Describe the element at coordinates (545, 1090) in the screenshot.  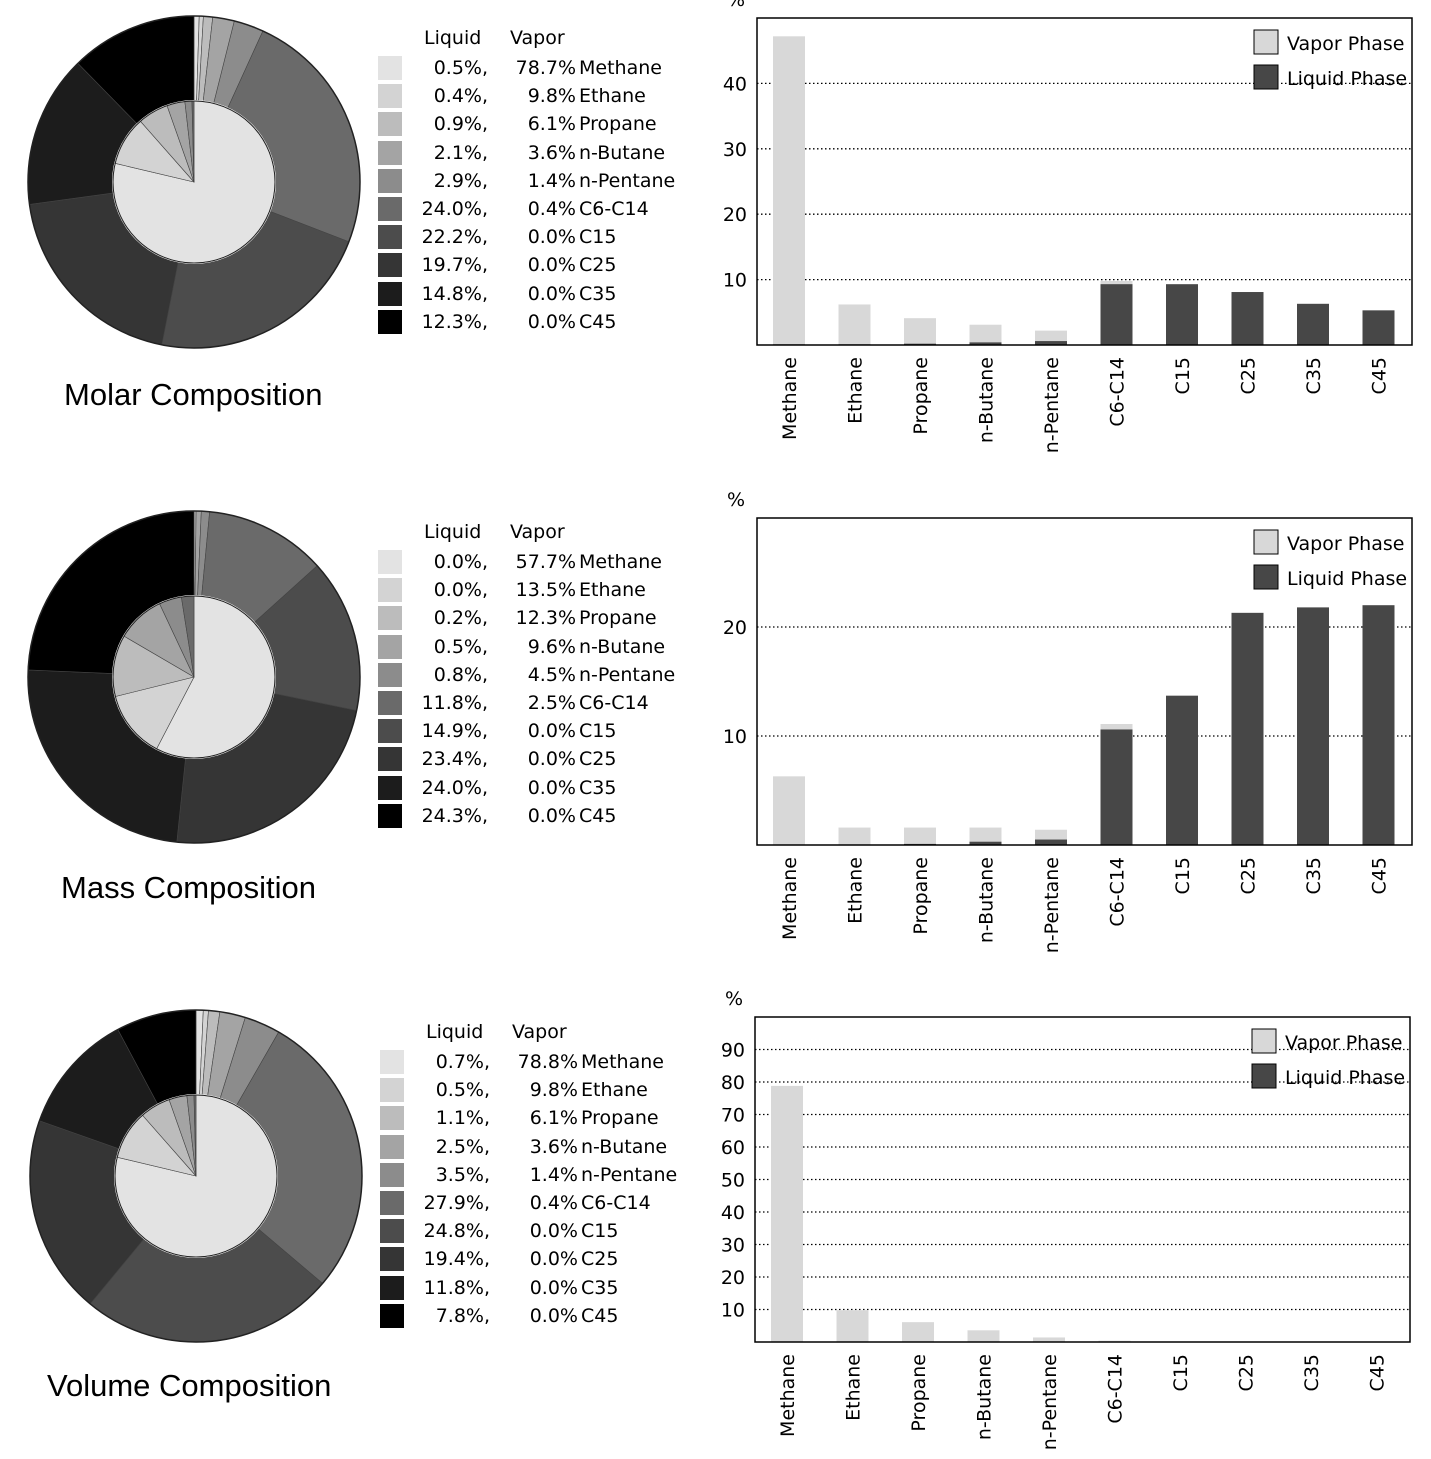
I see `legend-row-ethane: 0.5%, 9.8% Ethane` at that location.